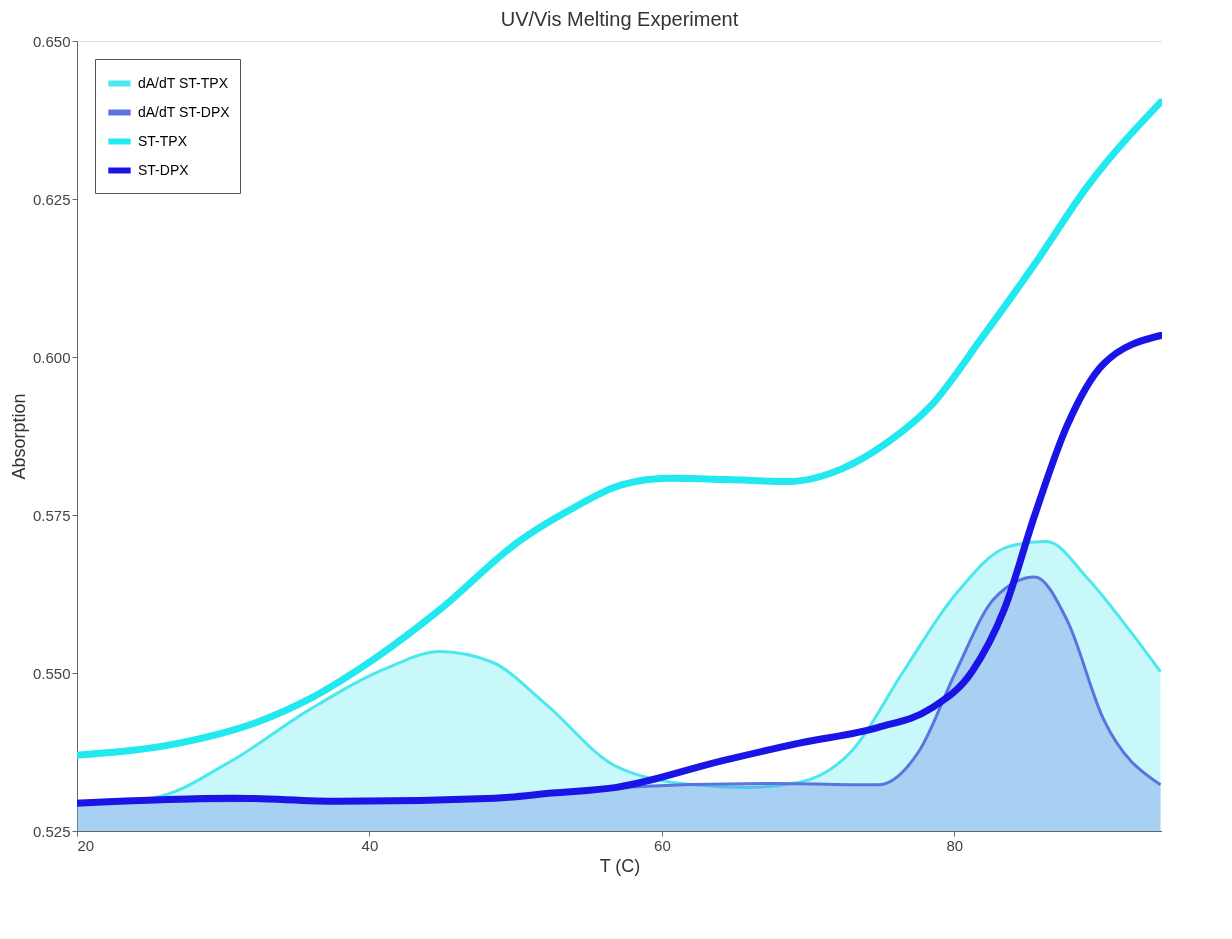 The width and height of the screenshot is (1232, 939). Describe the element at coordinates (164, 169) in the screenshot. I see `legend-label: ST-DPX` at that location.